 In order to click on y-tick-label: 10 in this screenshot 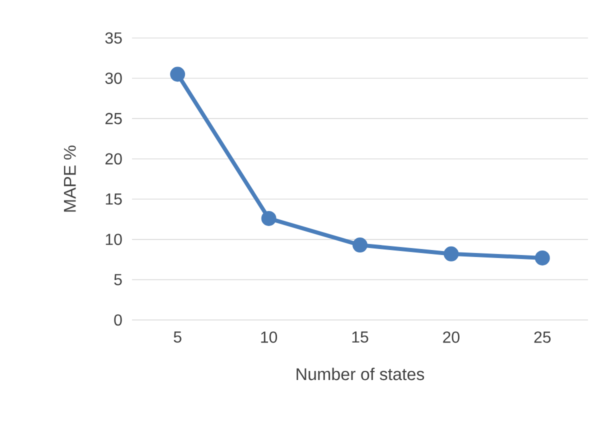, I will do `click(114, 240)`.